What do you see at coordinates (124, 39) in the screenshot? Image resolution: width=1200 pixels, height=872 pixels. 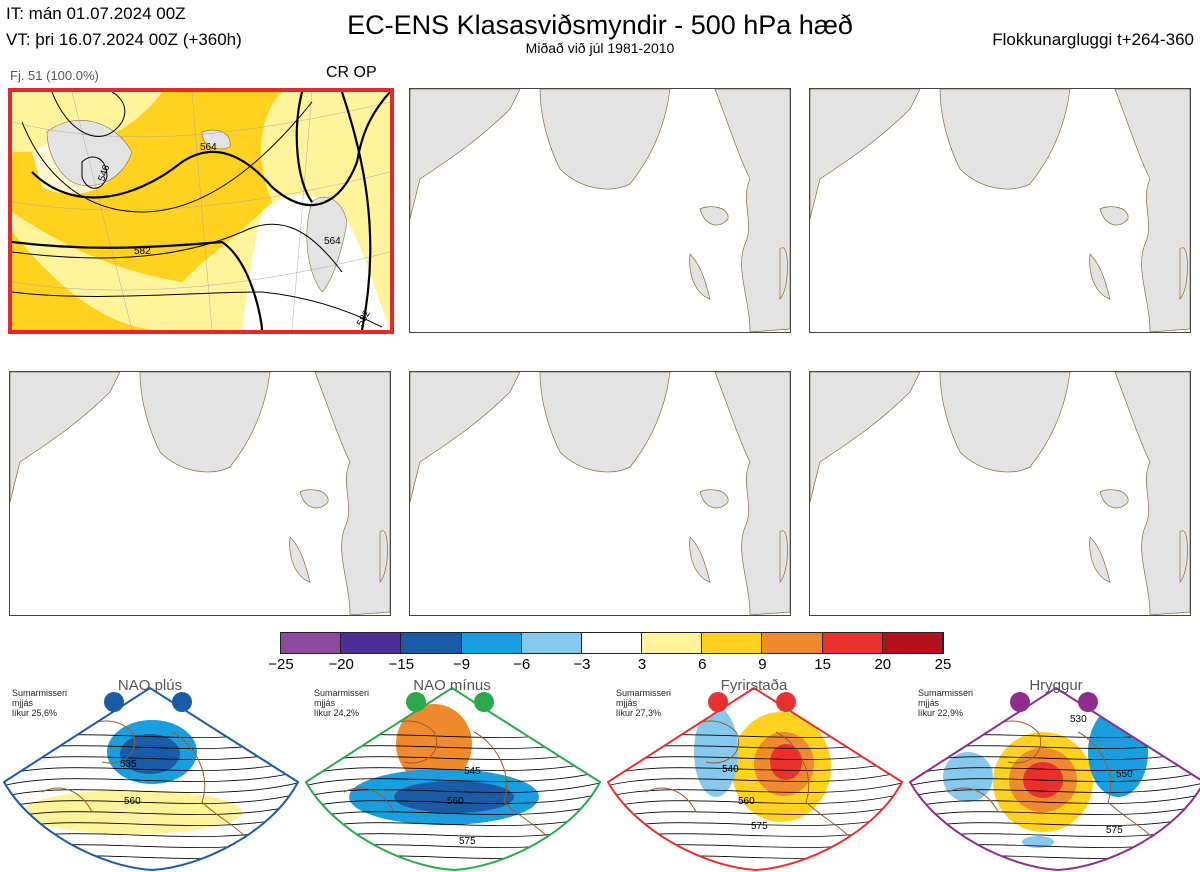 I see `valid-time: VT: þri 16.07.2024 00Z (+360h)` at bounding box center [124, 39].